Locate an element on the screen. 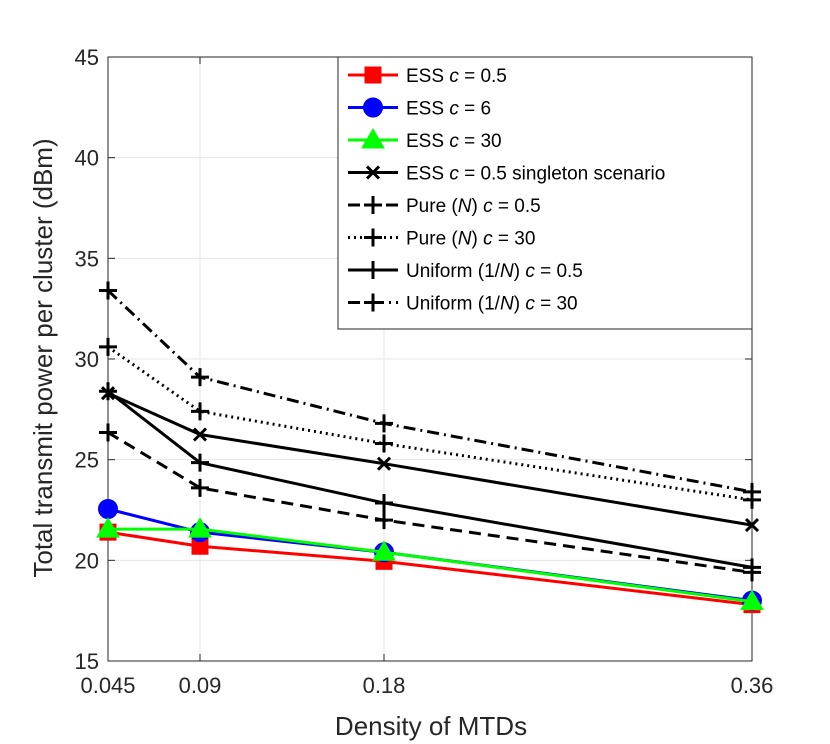  legend-entry-0: ESS c = 0.5 is located at coordinates (427, 76).